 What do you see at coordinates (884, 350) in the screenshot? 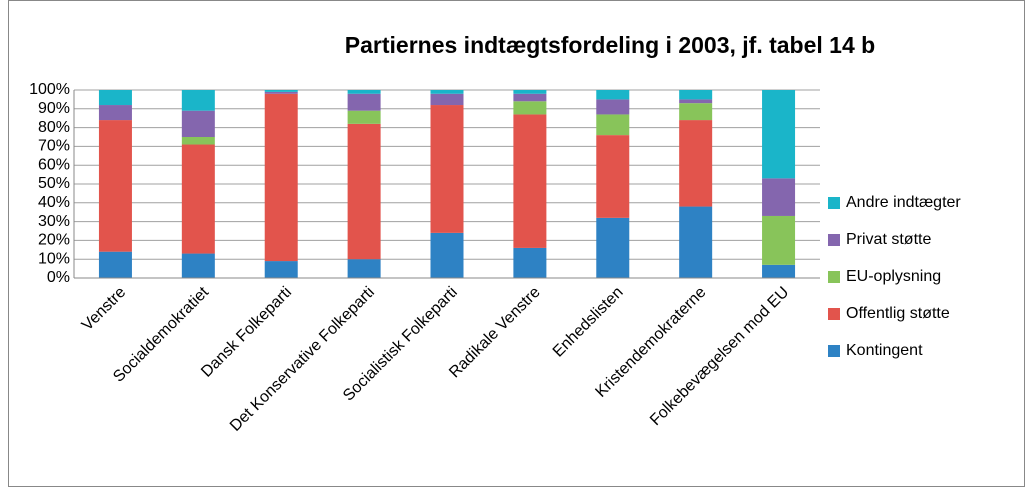
I see `legend-label: Kontingent` at bounding box center [884, 350].